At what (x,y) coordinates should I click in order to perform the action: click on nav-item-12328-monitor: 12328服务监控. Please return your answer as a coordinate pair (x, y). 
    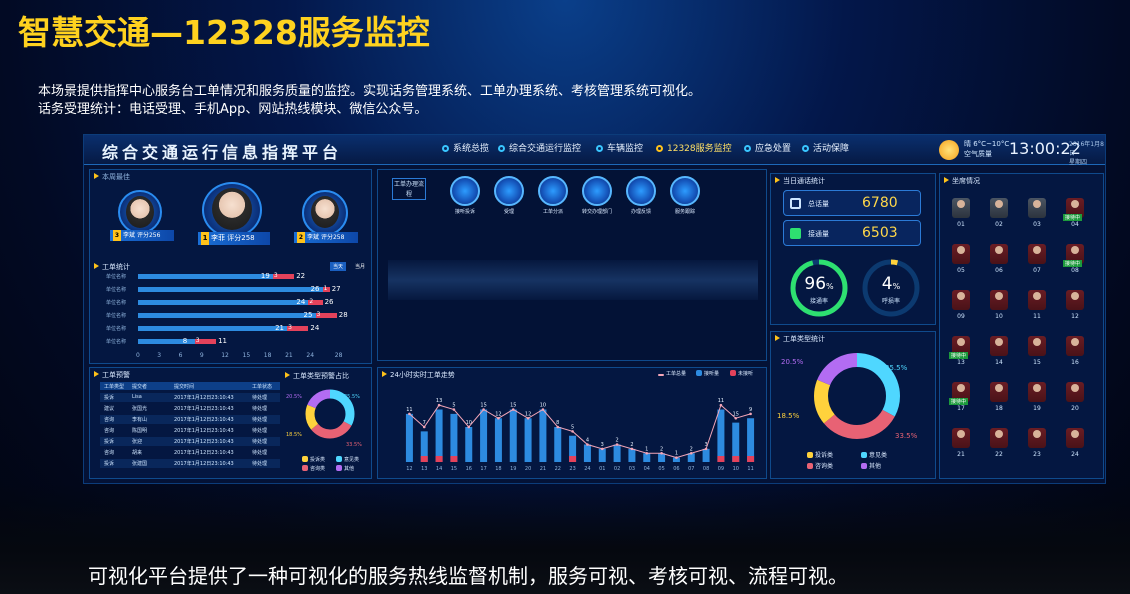
    Looking at the image, I should click on (694, 147).